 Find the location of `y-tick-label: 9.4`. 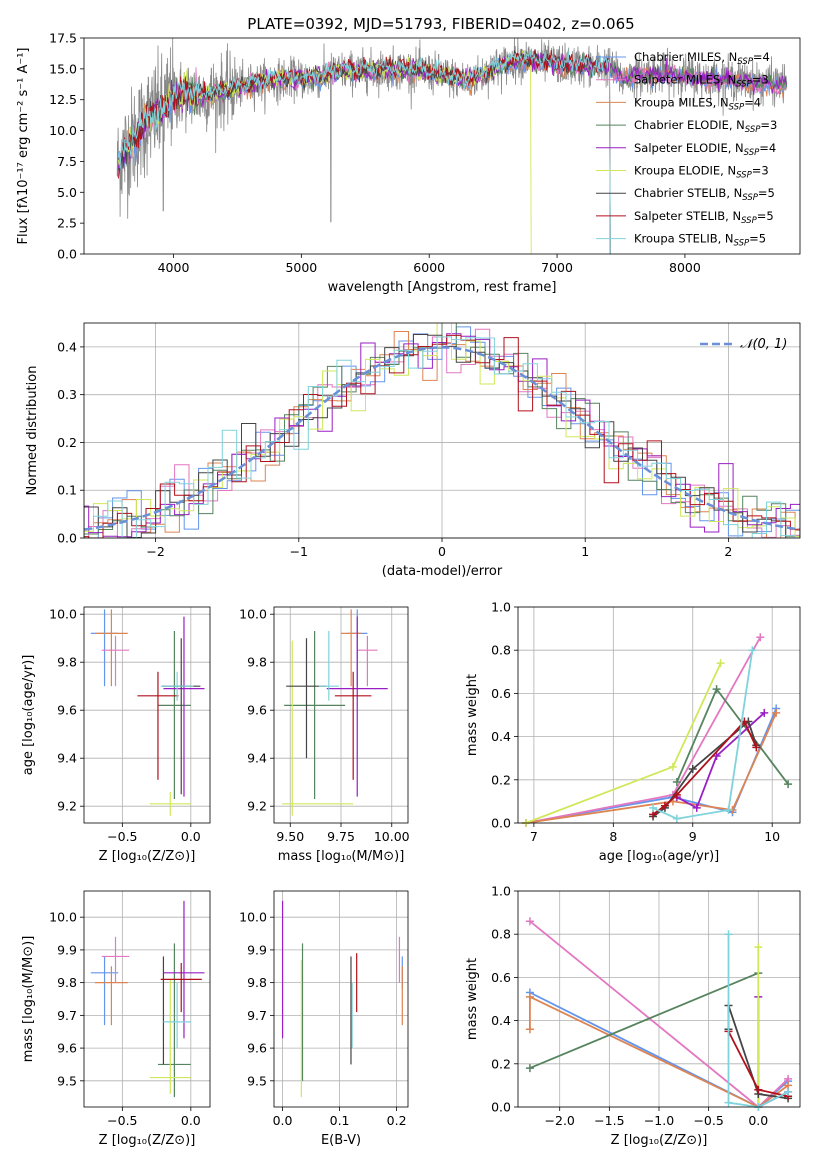

y-tick-label: 9.4 is located at coordinates (257, 758).